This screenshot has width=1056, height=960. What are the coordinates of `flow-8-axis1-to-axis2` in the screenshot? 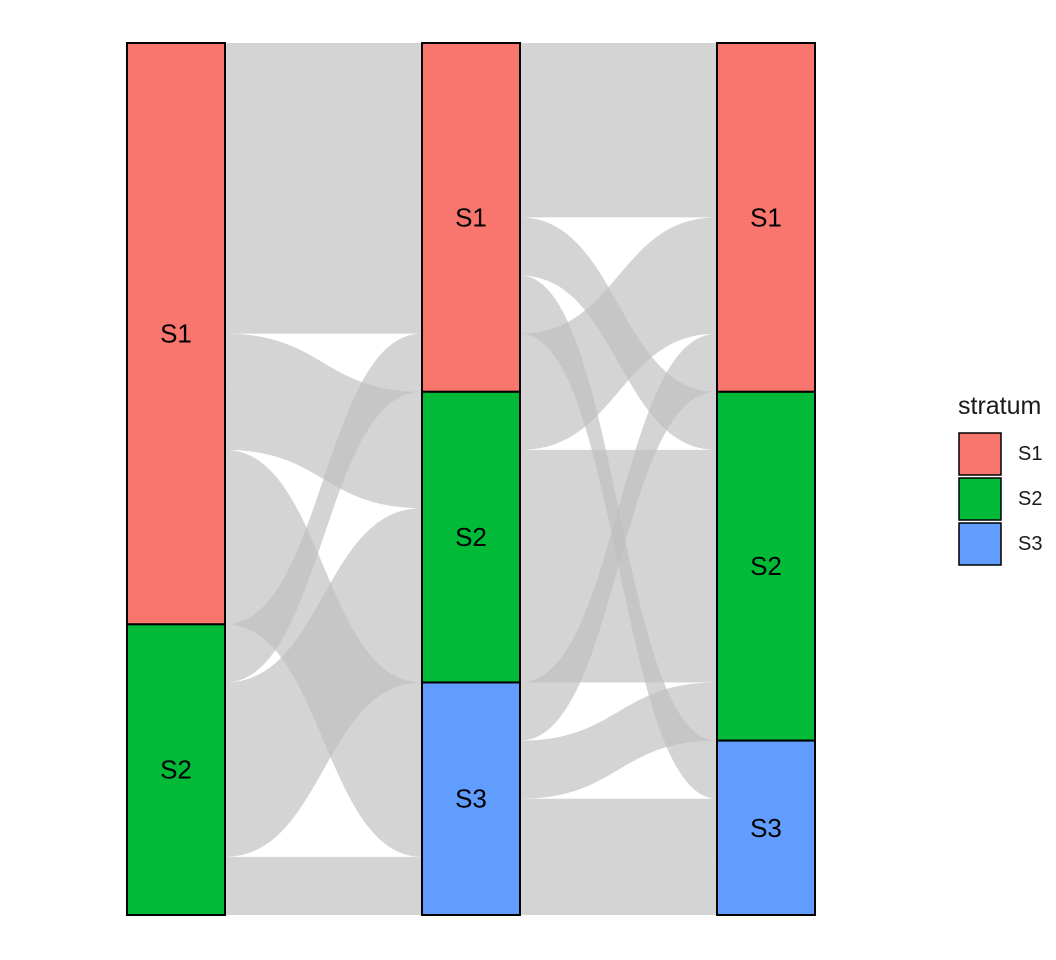 It's located at (323, 508).